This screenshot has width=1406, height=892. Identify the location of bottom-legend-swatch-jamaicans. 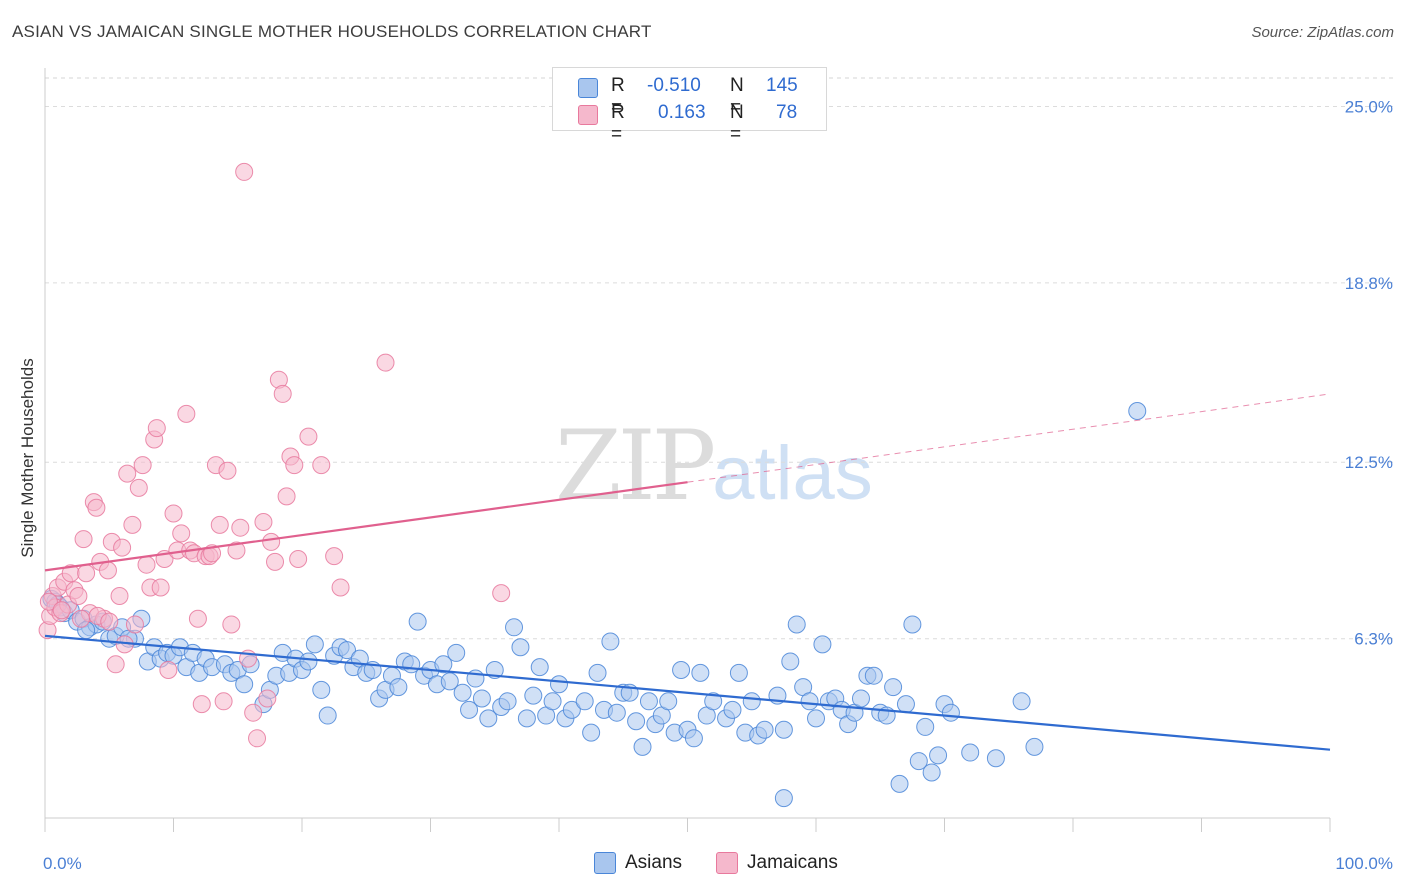
(727, 863).